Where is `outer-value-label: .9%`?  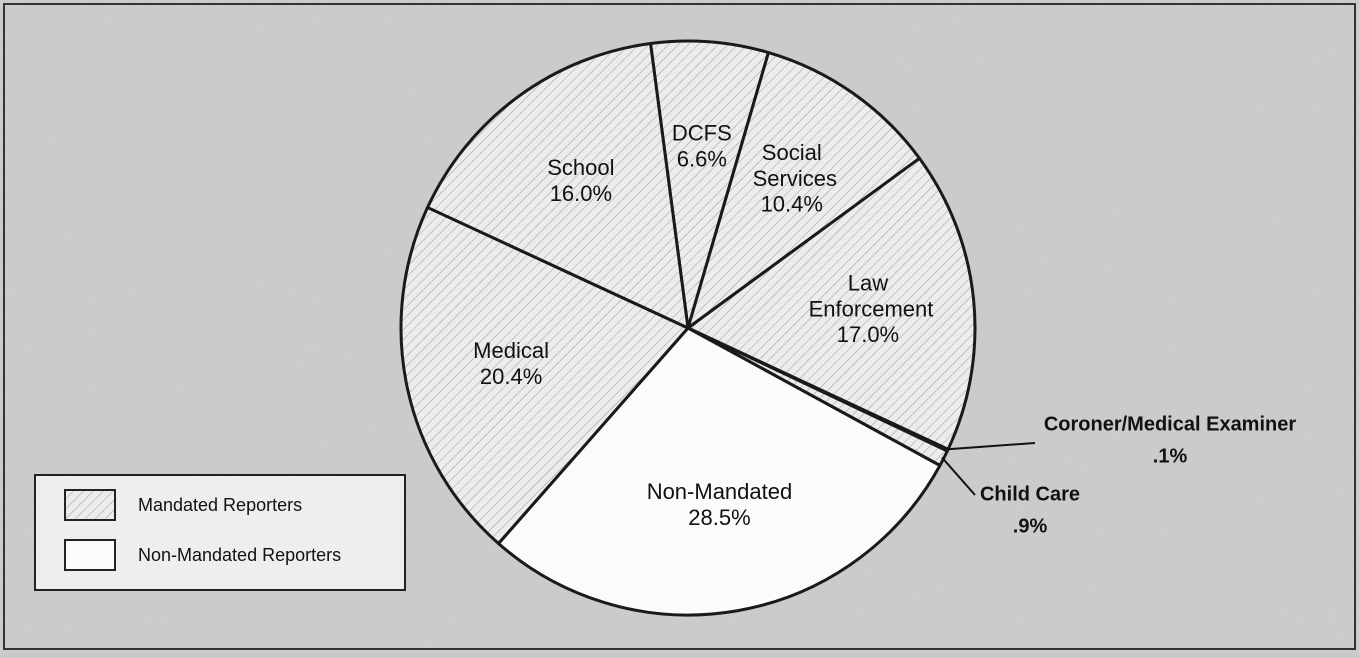 outer-value-label: .9% is located at coordinates (1030, 526).